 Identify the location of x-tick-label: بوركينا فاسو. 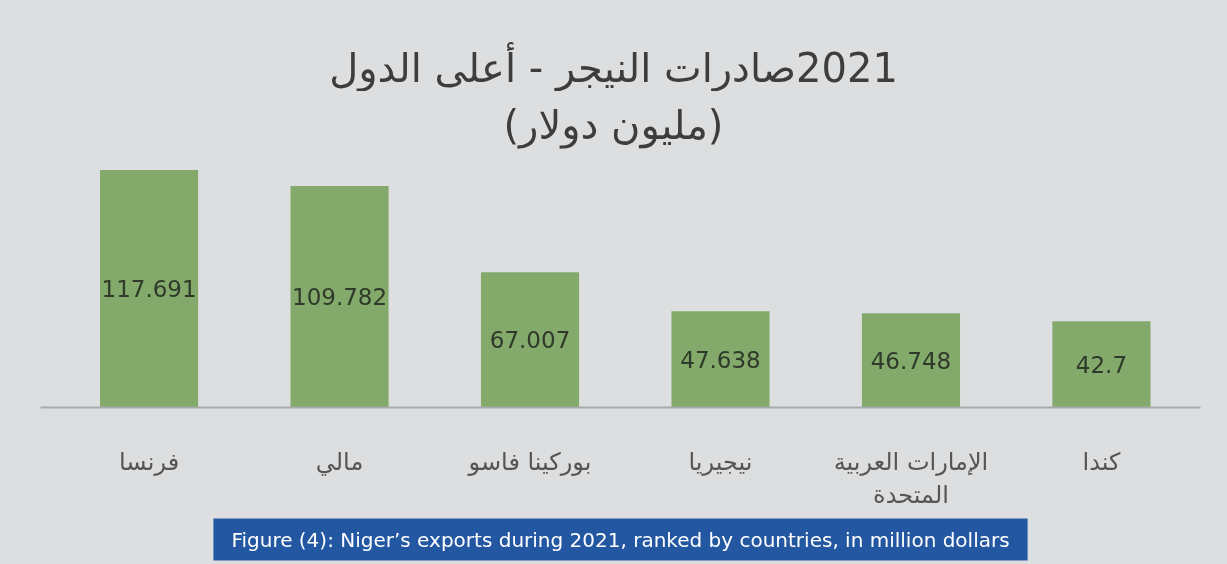
(529, 461).